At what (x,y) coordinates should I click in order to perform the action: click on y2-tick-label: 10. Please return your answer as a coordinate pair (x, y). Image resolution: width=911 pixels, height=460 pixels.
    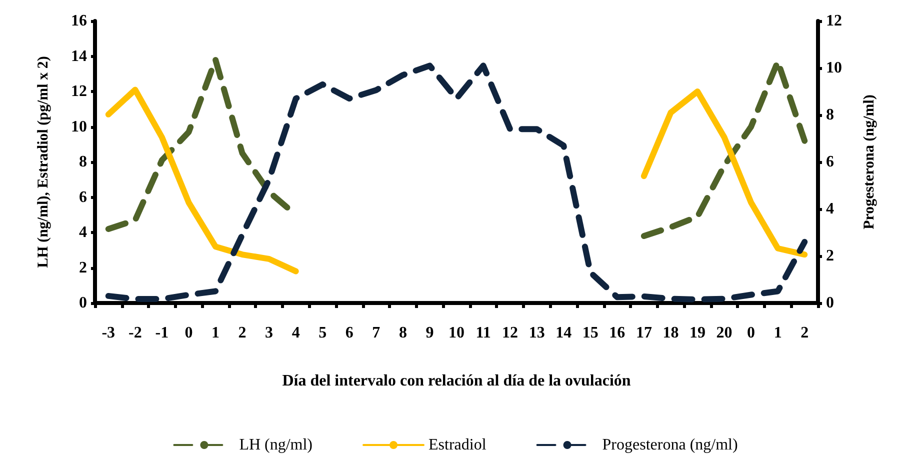
    Looking at the image, I should click on (834, 68).